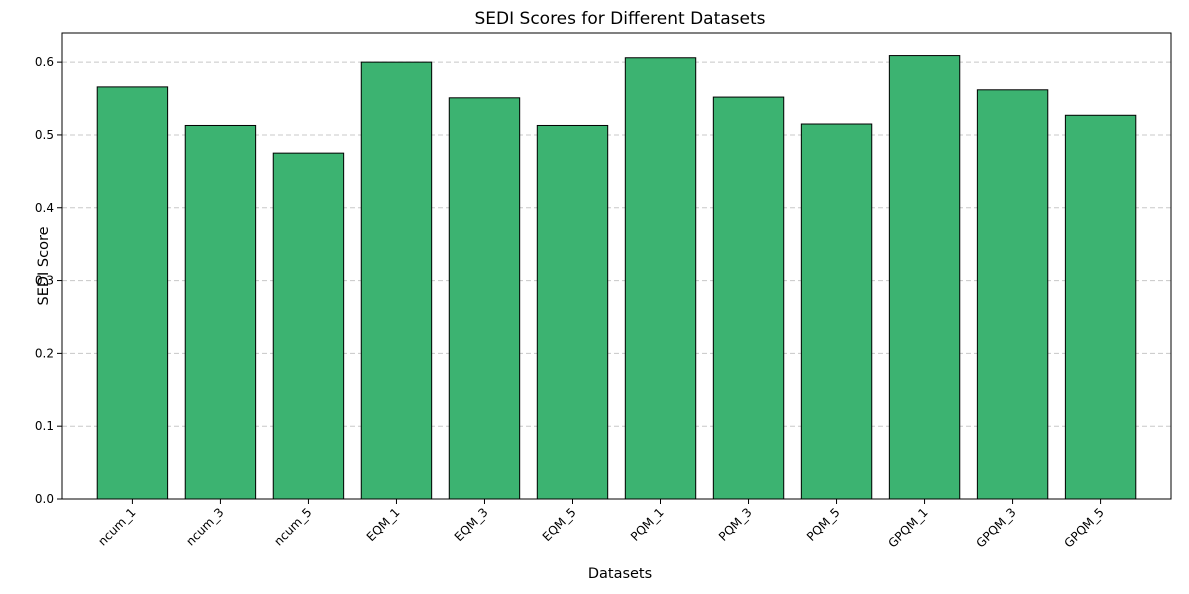  Describe the element at coordinates (907, 527) in the screenshot. I see `x-tick-label-GPQM_1: GPQM_1` at that location.